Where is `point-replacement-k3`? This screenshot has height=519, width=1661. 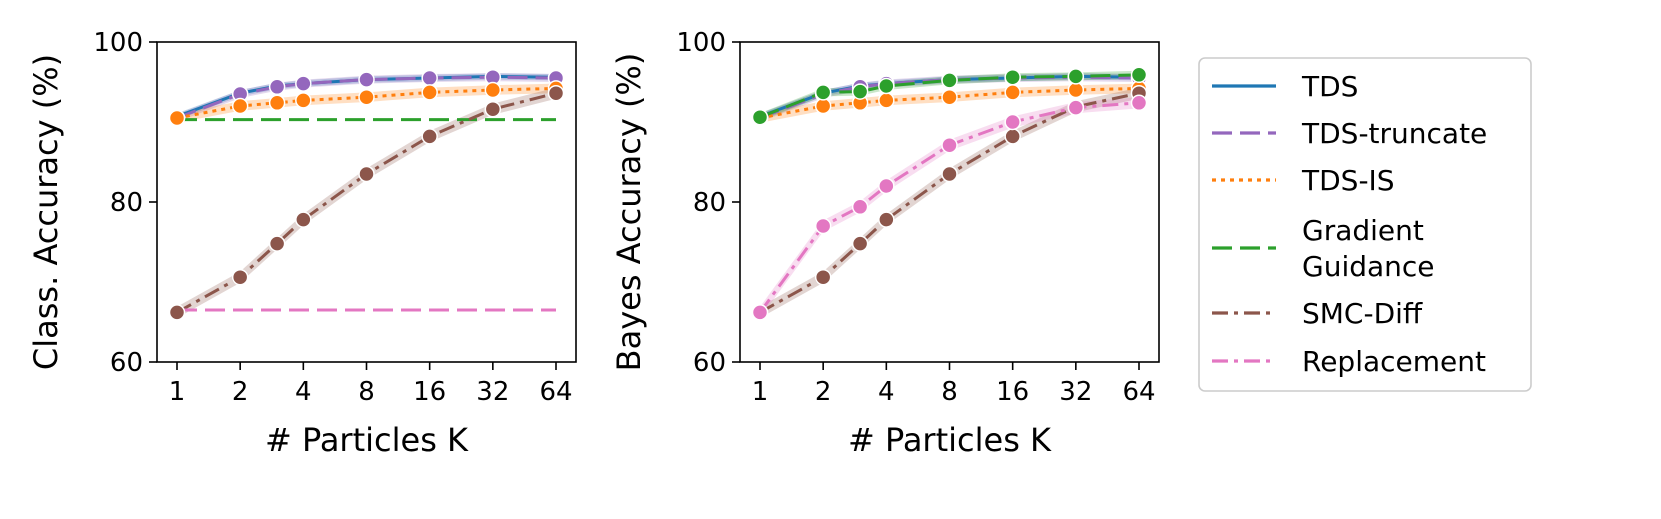 point-replacement-k3 is located at coordinates (860, 207).